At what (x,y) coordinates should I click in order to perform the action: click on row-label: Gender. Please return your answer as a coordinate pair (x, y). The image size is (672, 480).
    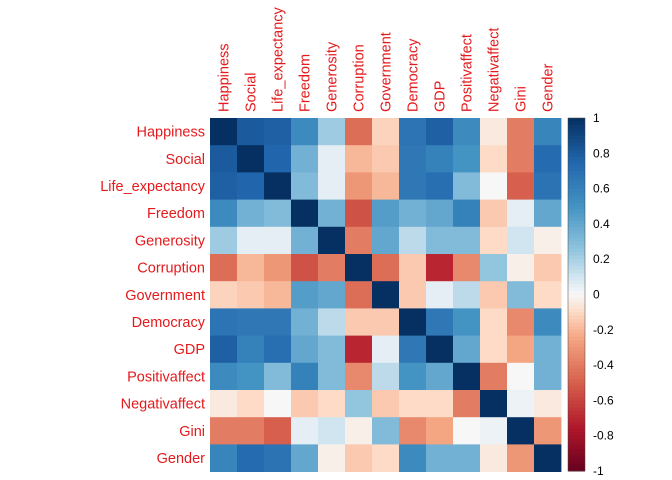
    Looking at the image, I should click on (181, 459).